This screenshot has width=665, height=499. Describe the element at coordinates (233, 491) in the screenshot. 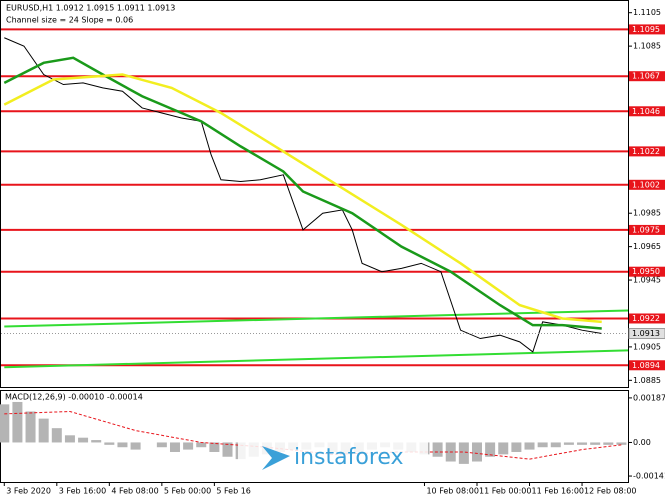

I see `x-tick-label: 5 Feb 16` at that location.